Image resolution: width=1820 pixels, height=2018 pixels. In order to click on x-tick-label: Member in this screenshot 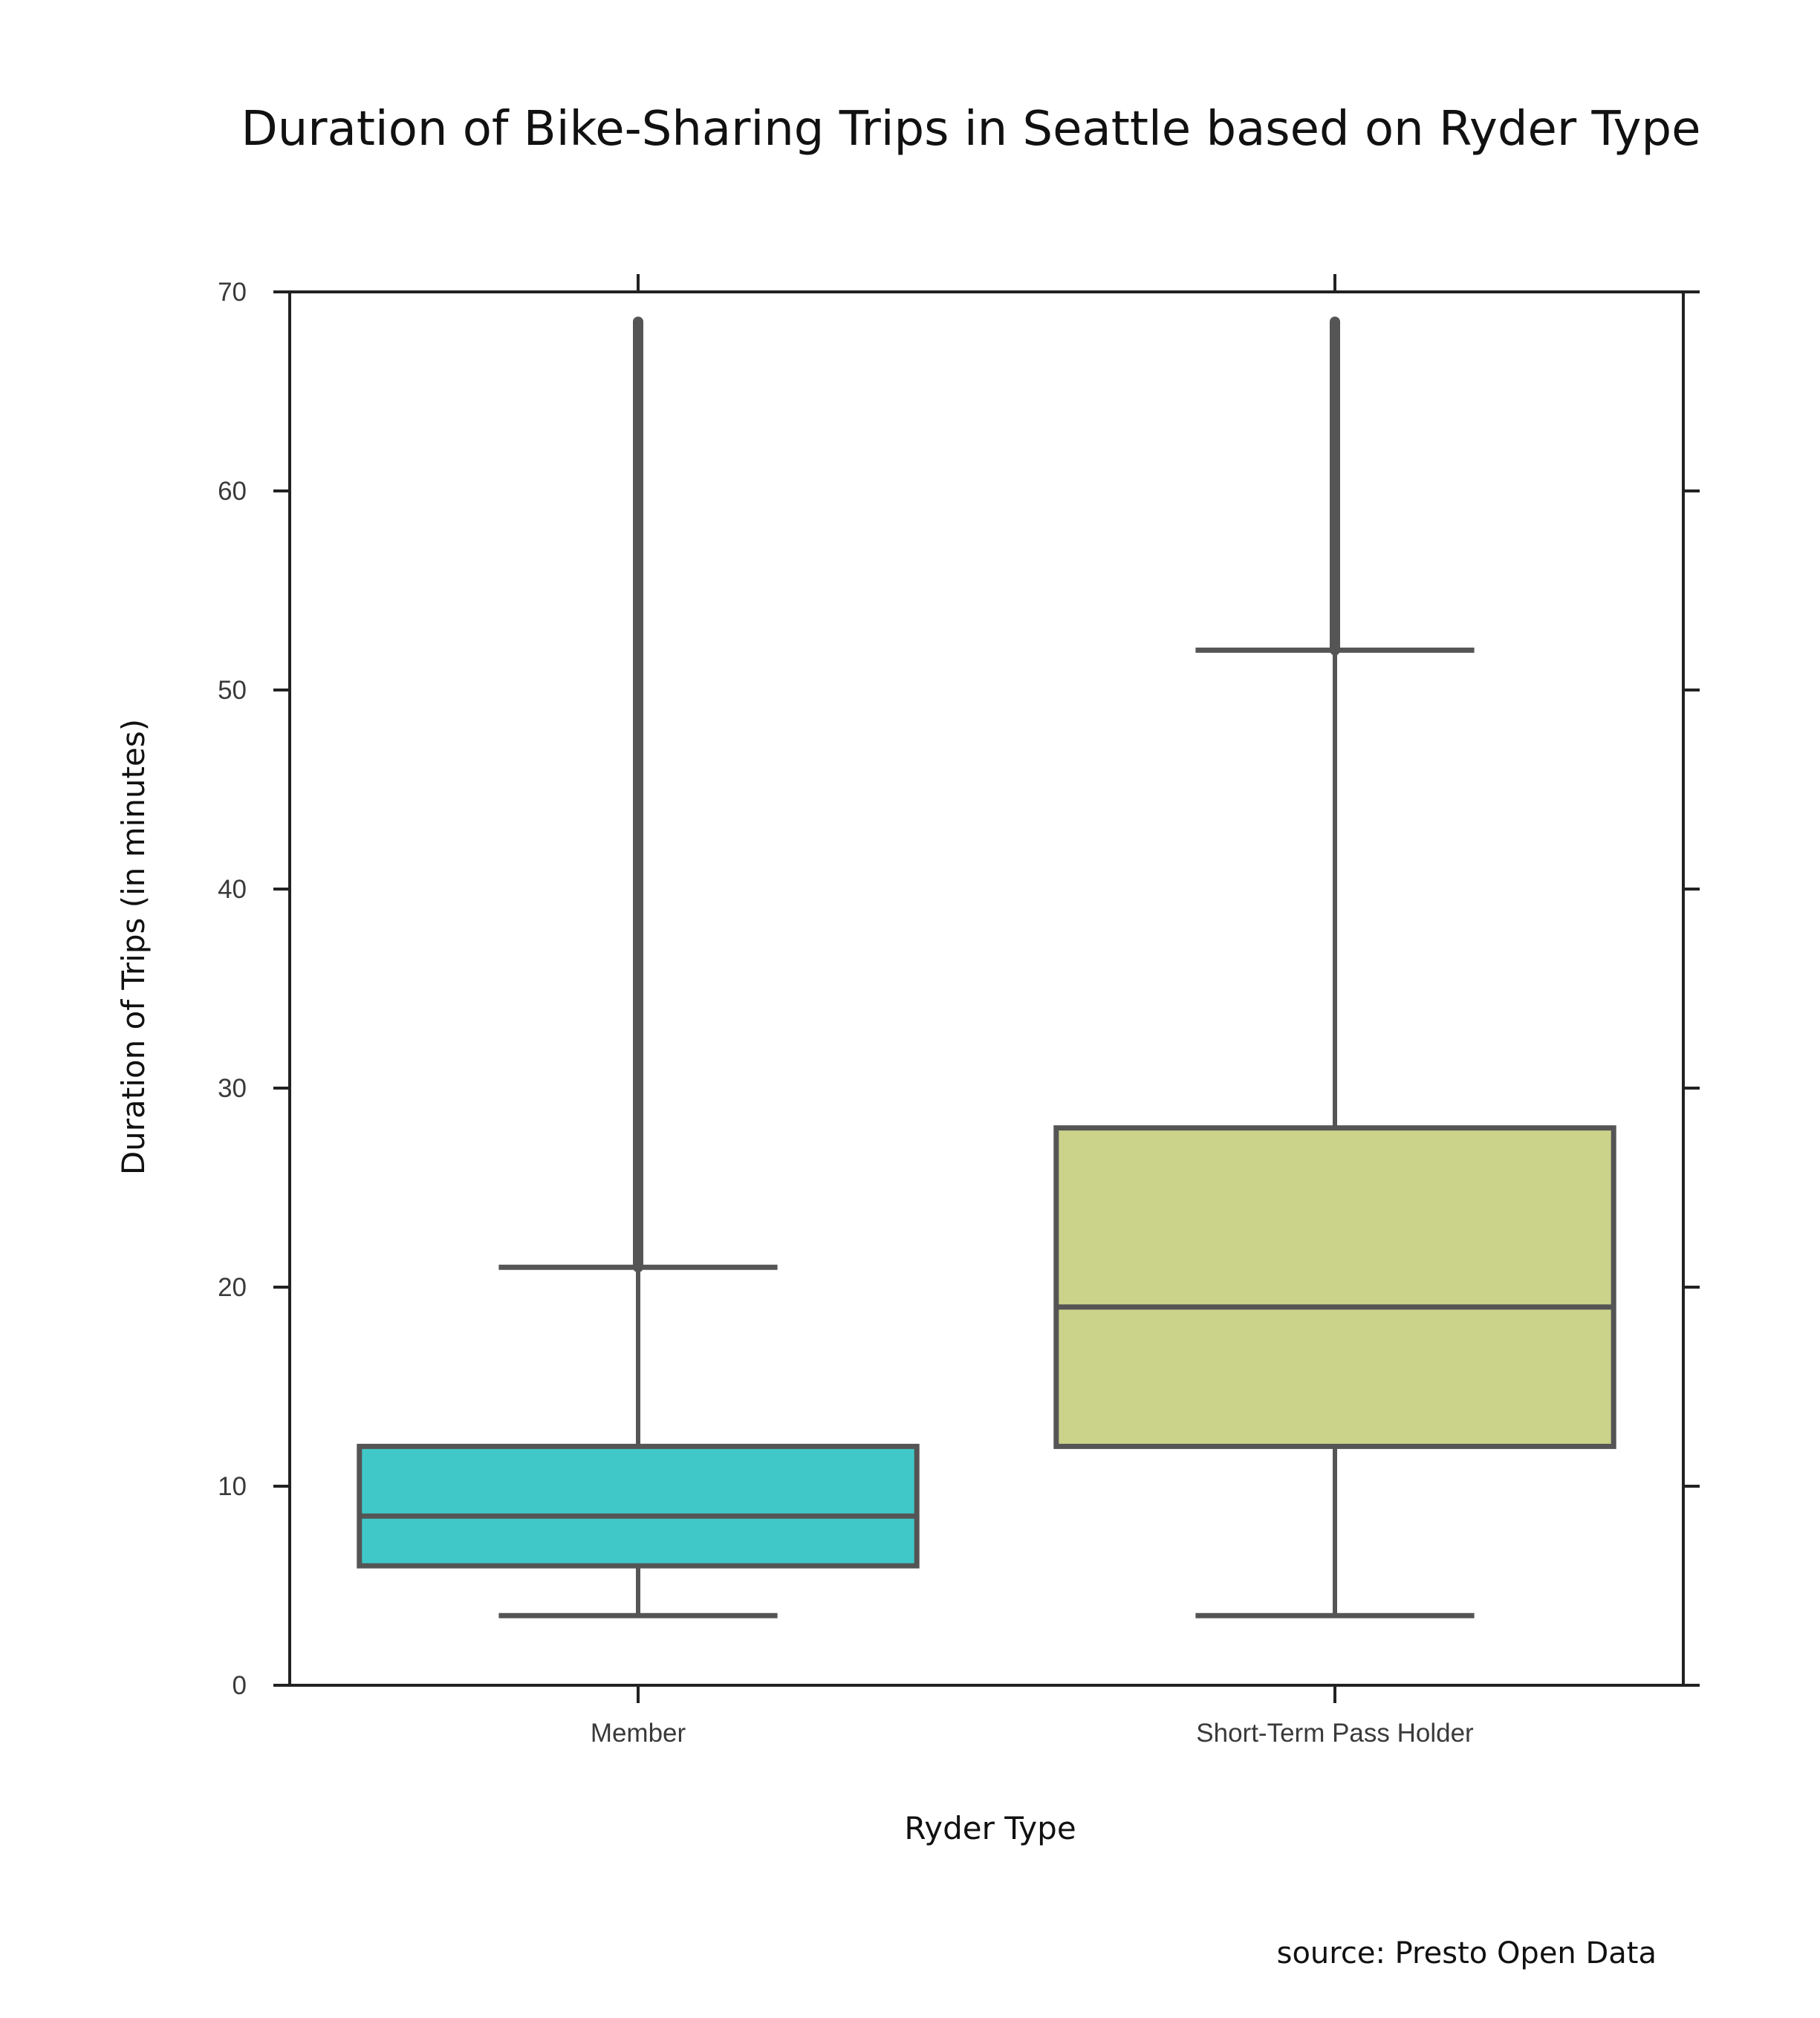, I will do `click(639, 1733)`.